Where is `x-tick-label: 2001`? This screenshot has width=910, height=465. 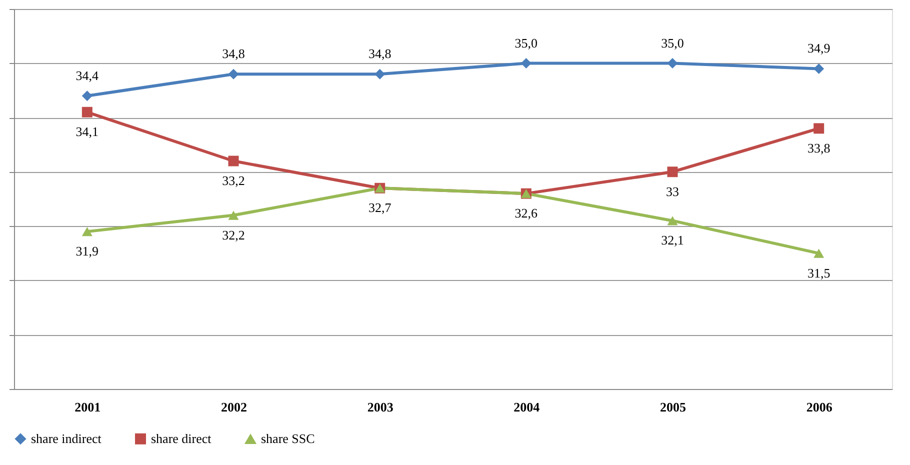 x-tick-label: 2001 is located at coordinates (87, 407).